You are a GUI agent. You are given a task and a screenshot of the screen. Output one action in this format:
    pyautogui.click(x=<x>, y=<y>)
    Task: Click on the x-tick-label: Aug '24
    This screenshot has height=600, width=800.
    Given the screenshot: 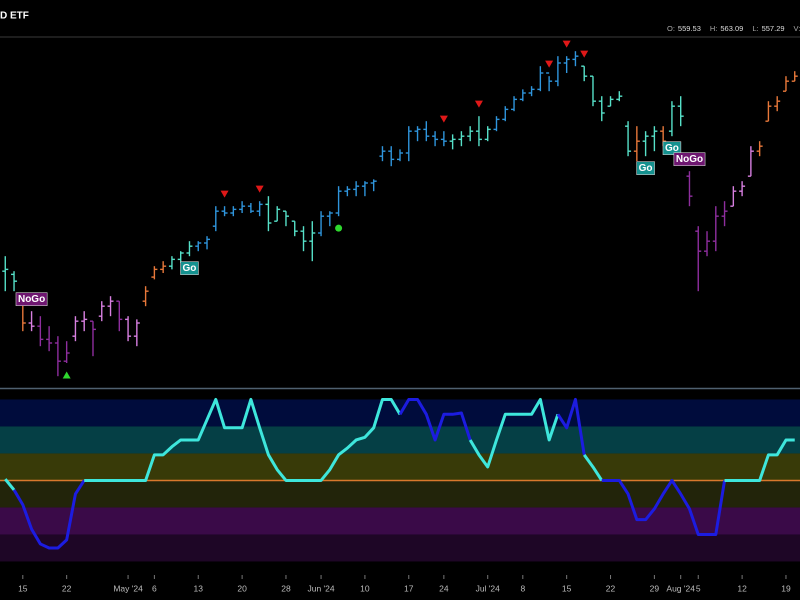 What is the action you would take?
    pyautogui.click(x=680, y=588)
    